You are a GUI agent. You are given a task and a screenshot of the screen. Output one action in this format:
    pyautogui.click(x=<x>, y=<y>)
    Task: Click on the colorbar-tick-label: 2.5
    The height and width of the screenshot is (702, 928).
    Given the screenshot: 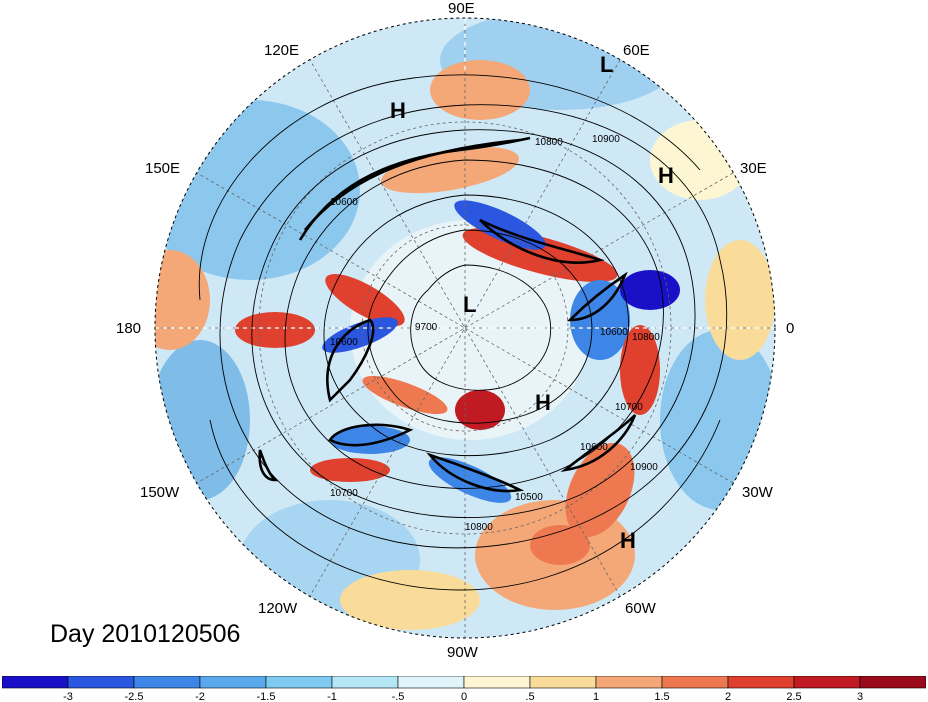 What is the action you would take?
    pyautogui.click(x=793, y=696)
    